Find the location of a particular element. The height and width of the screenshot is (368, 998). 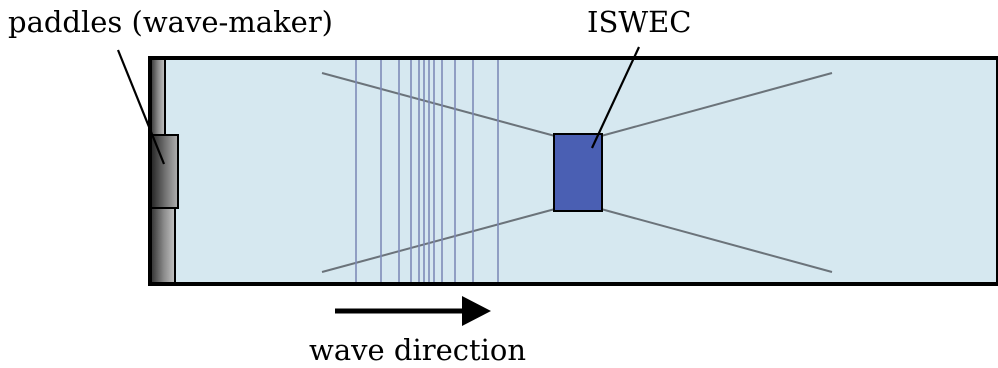

arrow-head is located at coordinates (476, 311).